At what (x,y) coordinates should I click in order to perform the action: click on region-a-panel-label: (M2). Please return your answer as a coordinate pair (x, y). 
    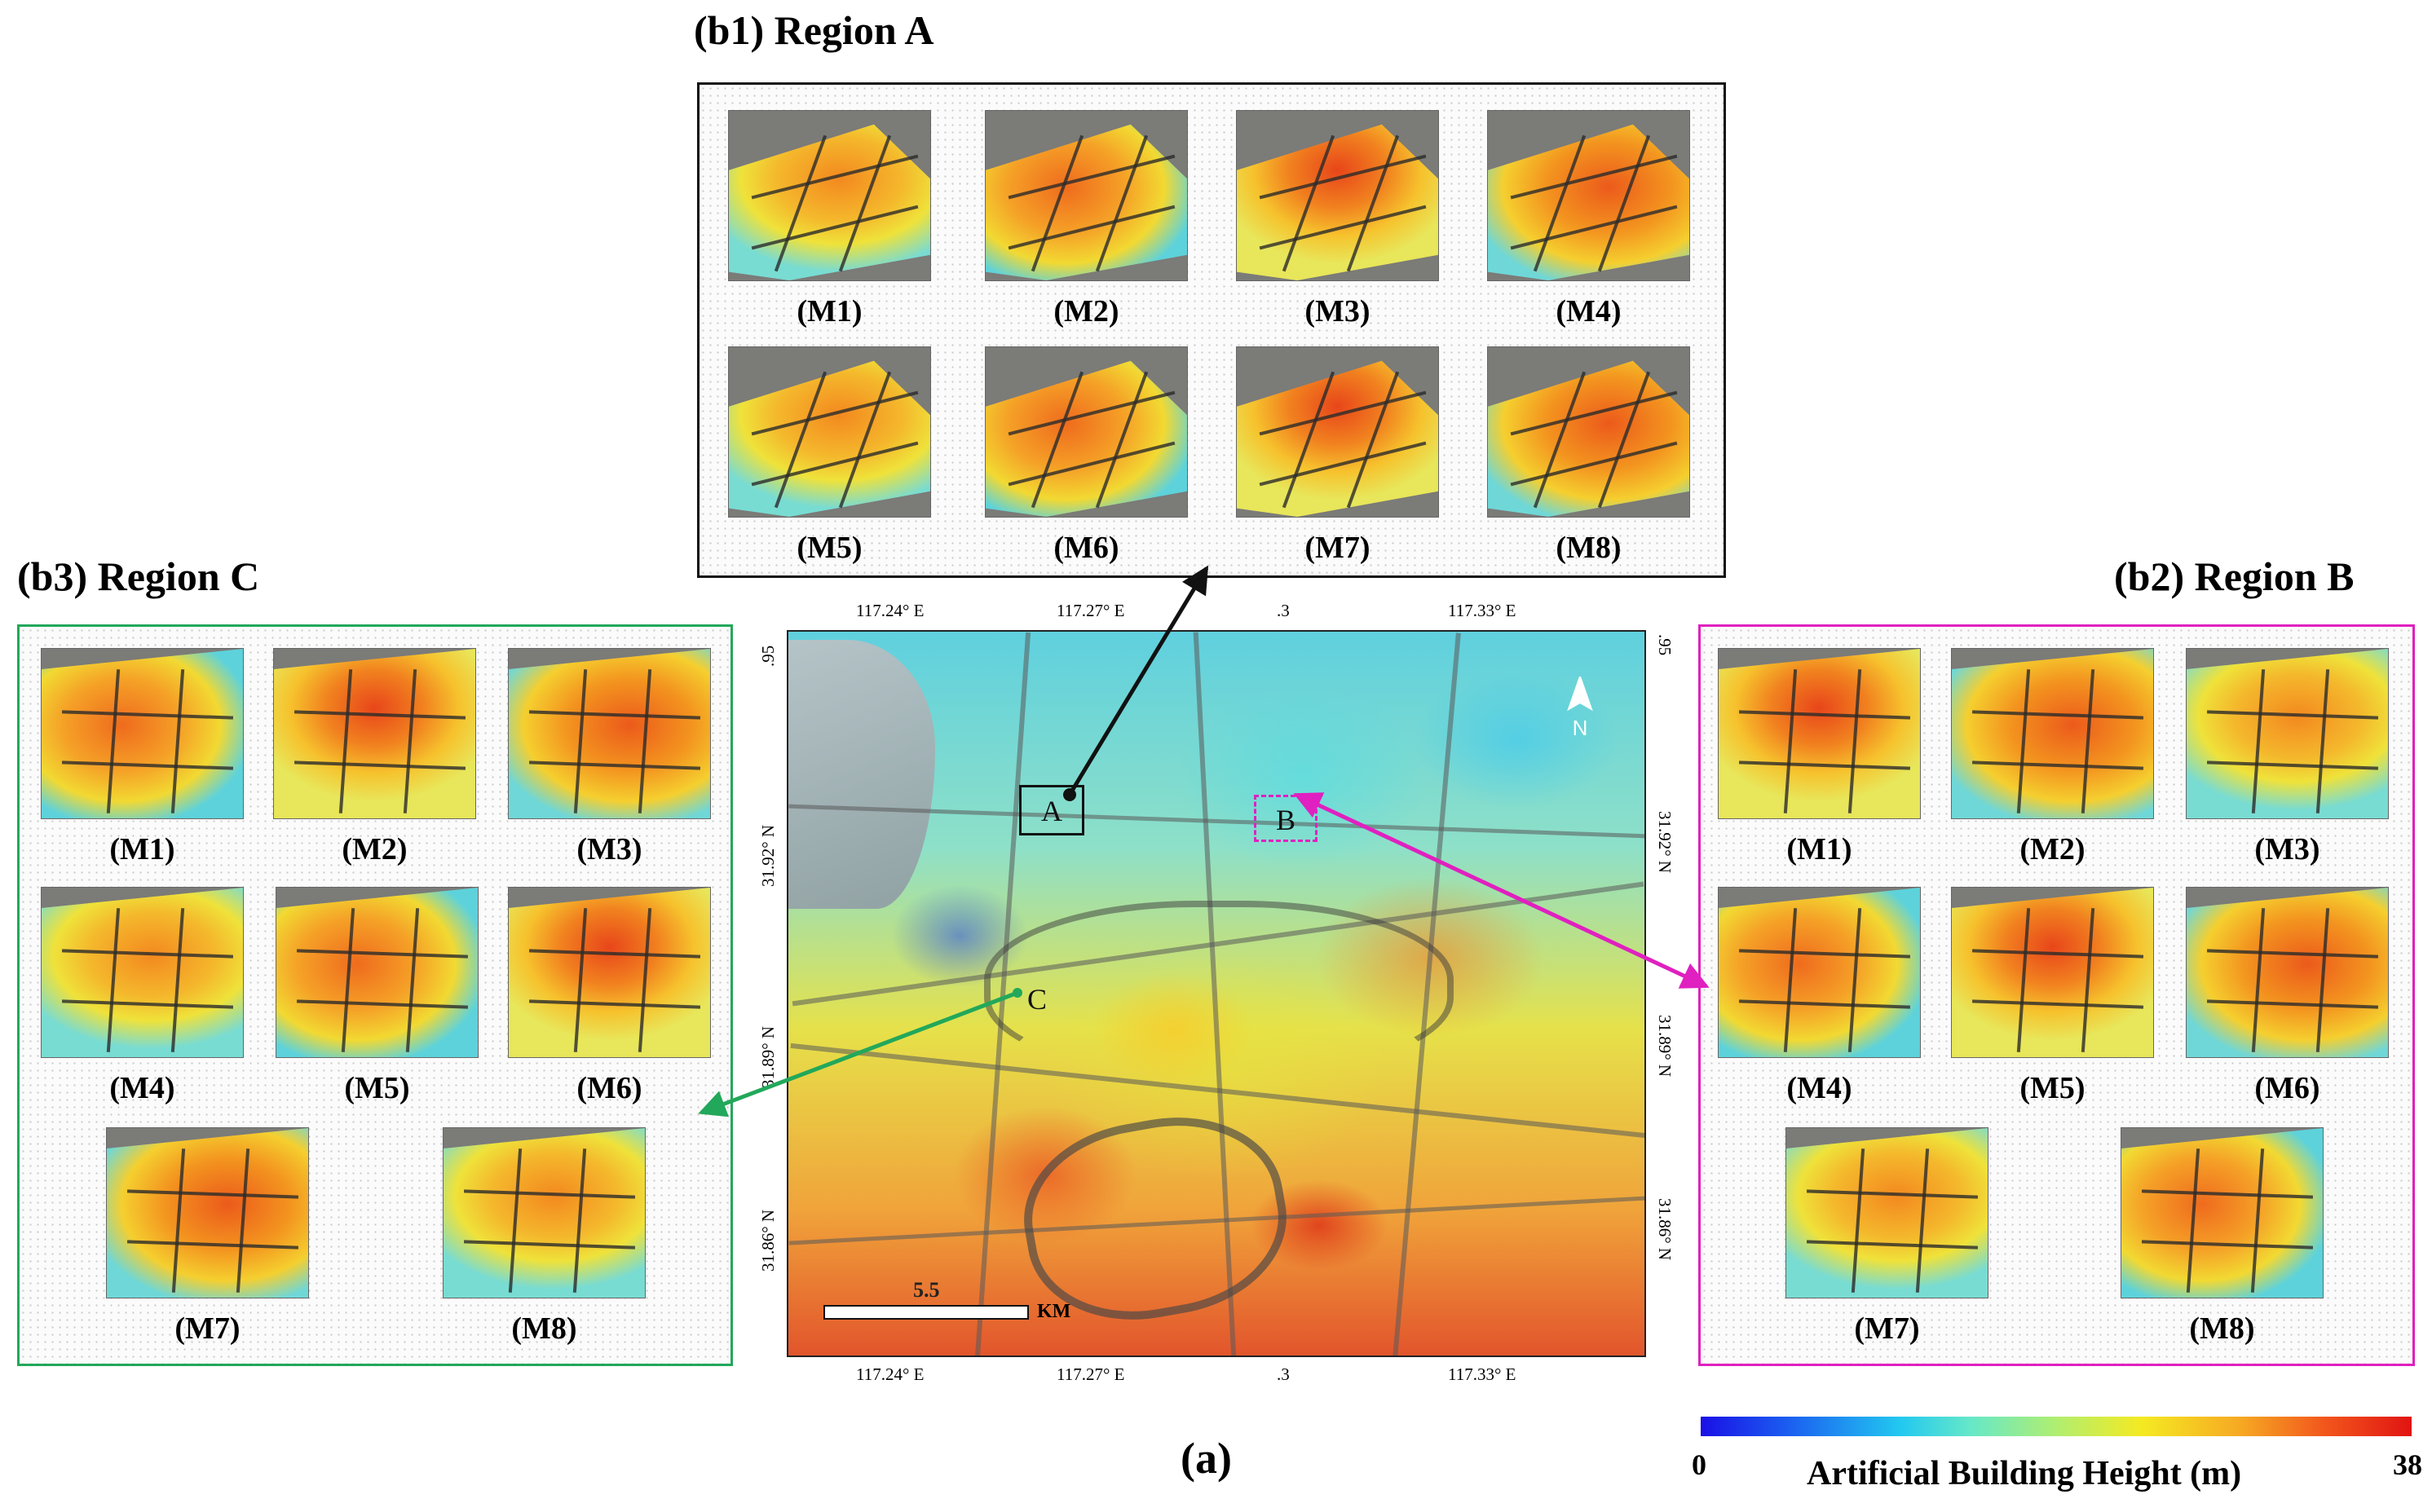
    Looking at the image, I should click on (1086, 311).